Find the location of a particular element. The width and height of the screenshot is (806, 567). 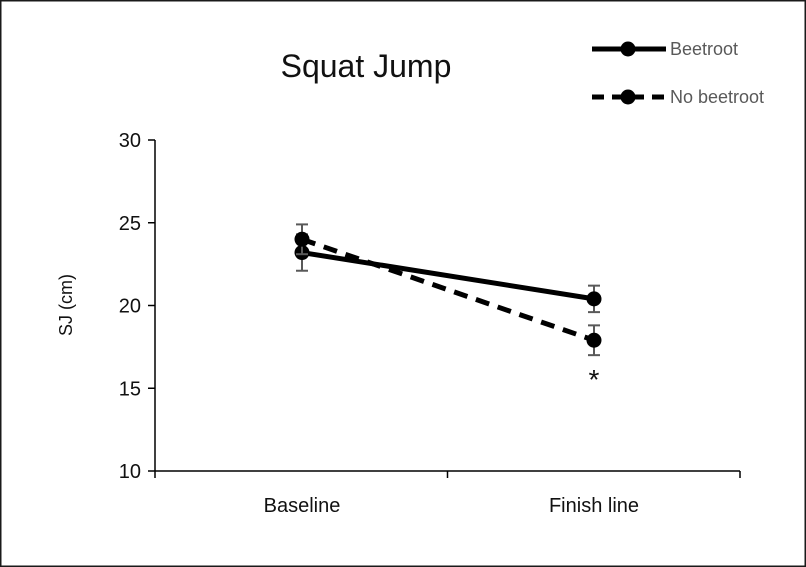

series-no-beetroot is located at coordinates (448, 290).